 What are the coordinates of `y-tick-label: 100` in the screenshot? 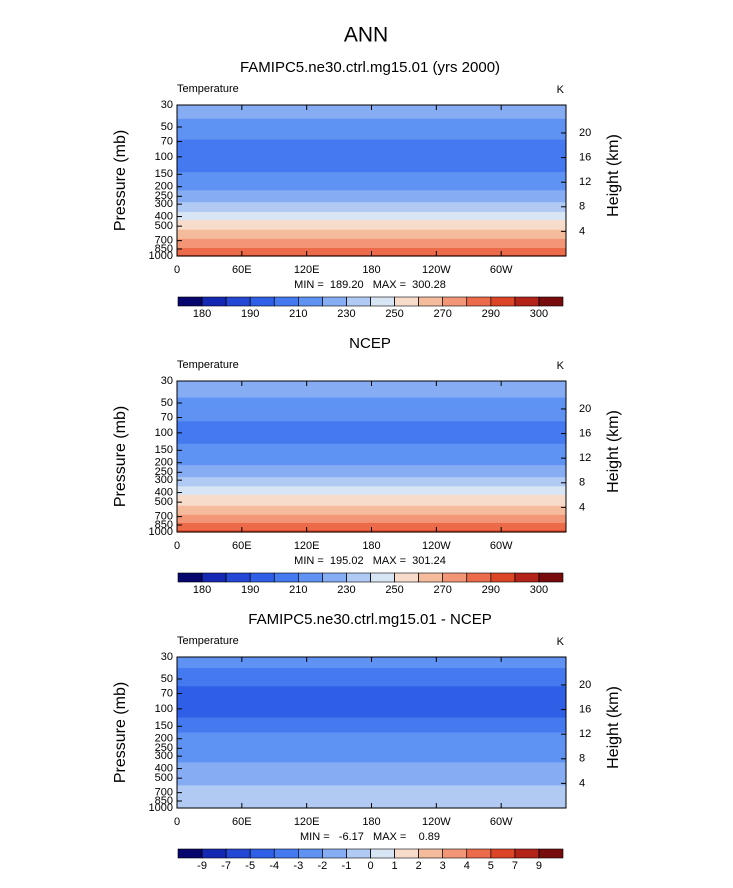 It's located at (164, 709).